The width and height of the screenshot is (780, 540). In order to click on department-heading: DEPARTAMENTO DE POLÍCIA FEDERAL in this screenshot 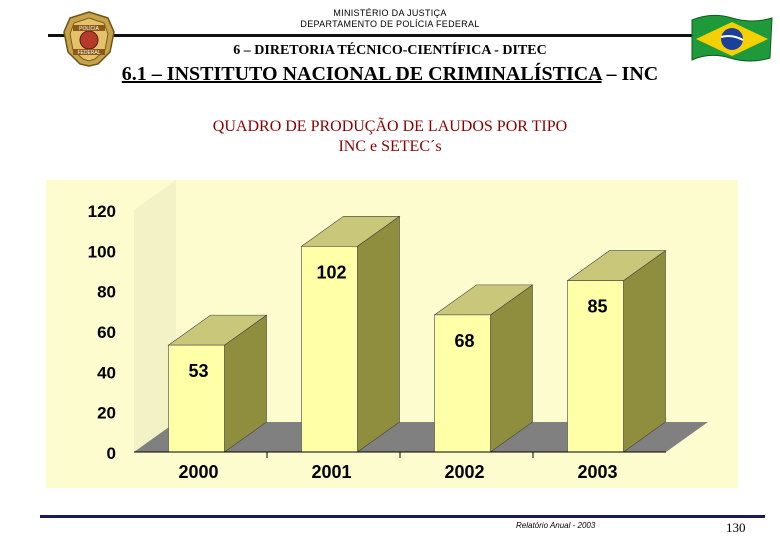, I will do `click(390, 24)`.